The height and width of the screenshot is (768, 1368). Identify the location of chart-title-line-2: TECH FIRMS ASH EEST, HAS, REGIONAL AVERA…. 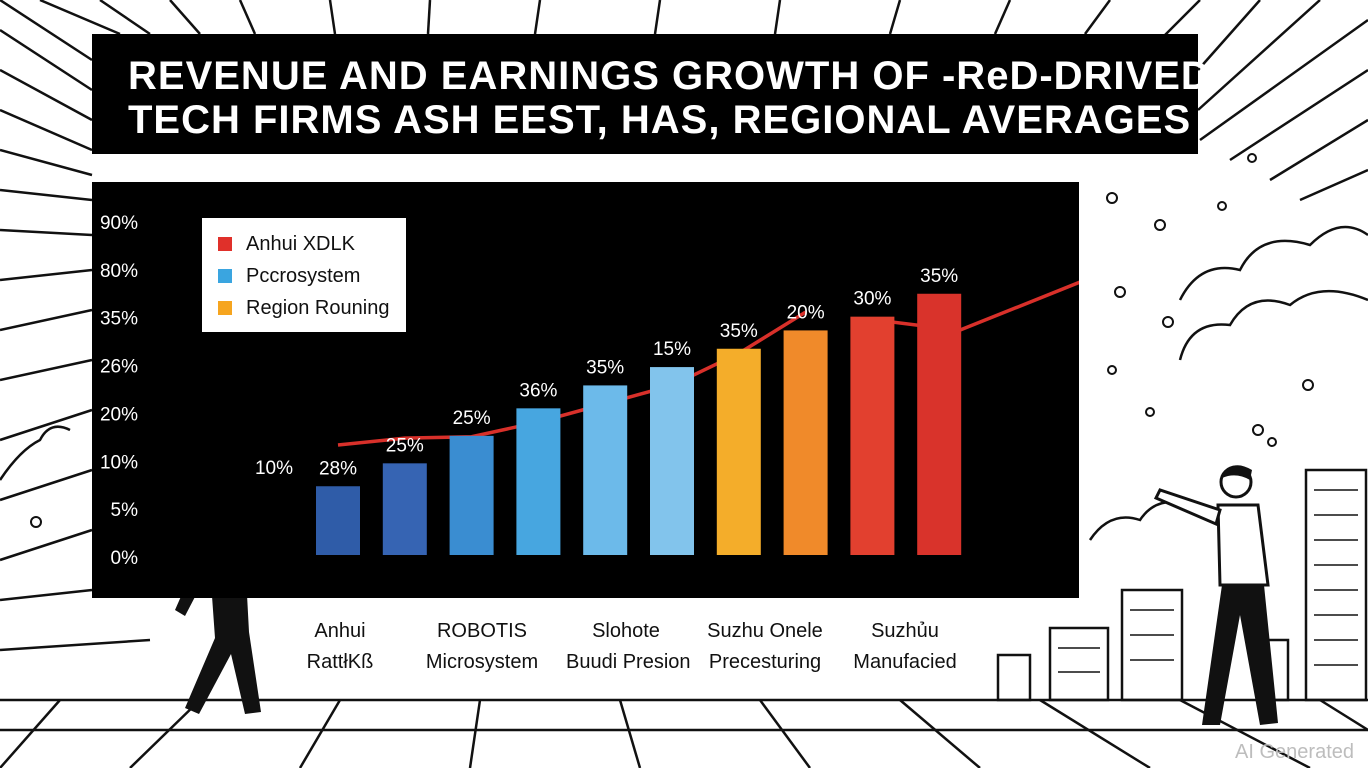
(660, 120).